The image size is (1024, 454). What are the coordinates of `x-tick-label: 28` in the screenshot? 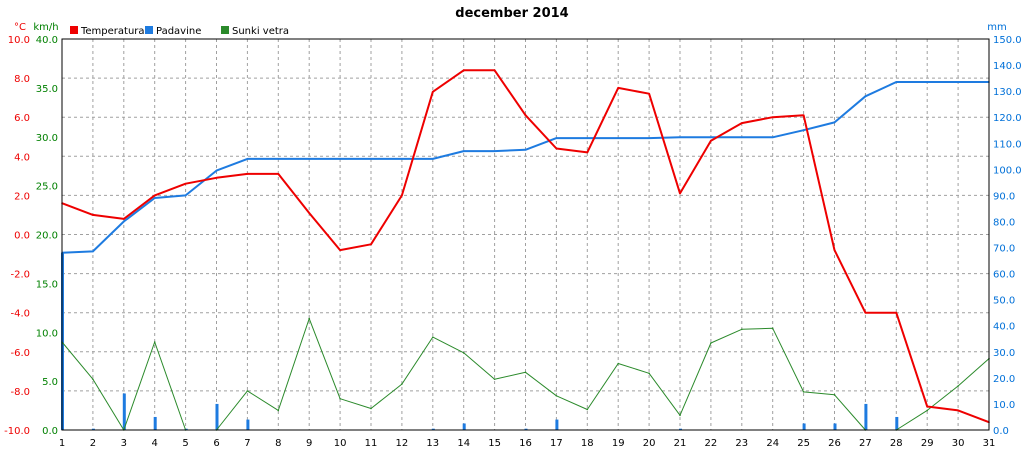 It's located at (896, 443).